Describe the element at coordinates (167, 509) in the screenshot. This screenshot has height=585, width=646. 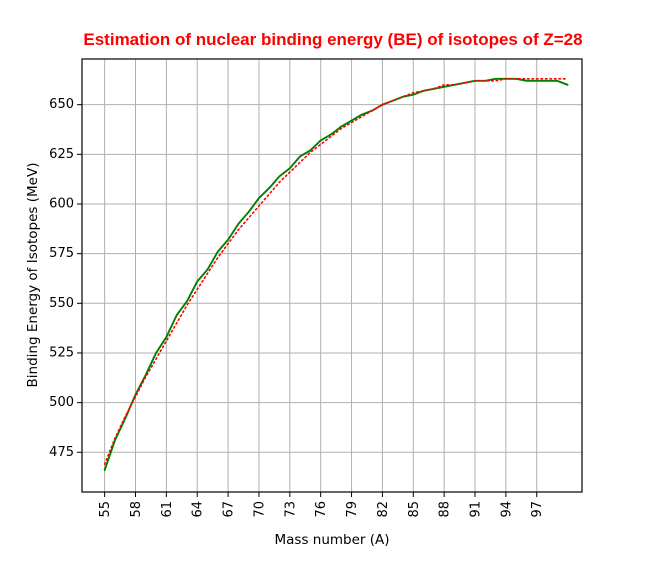
I see `x-tick-label: 61` at that location.